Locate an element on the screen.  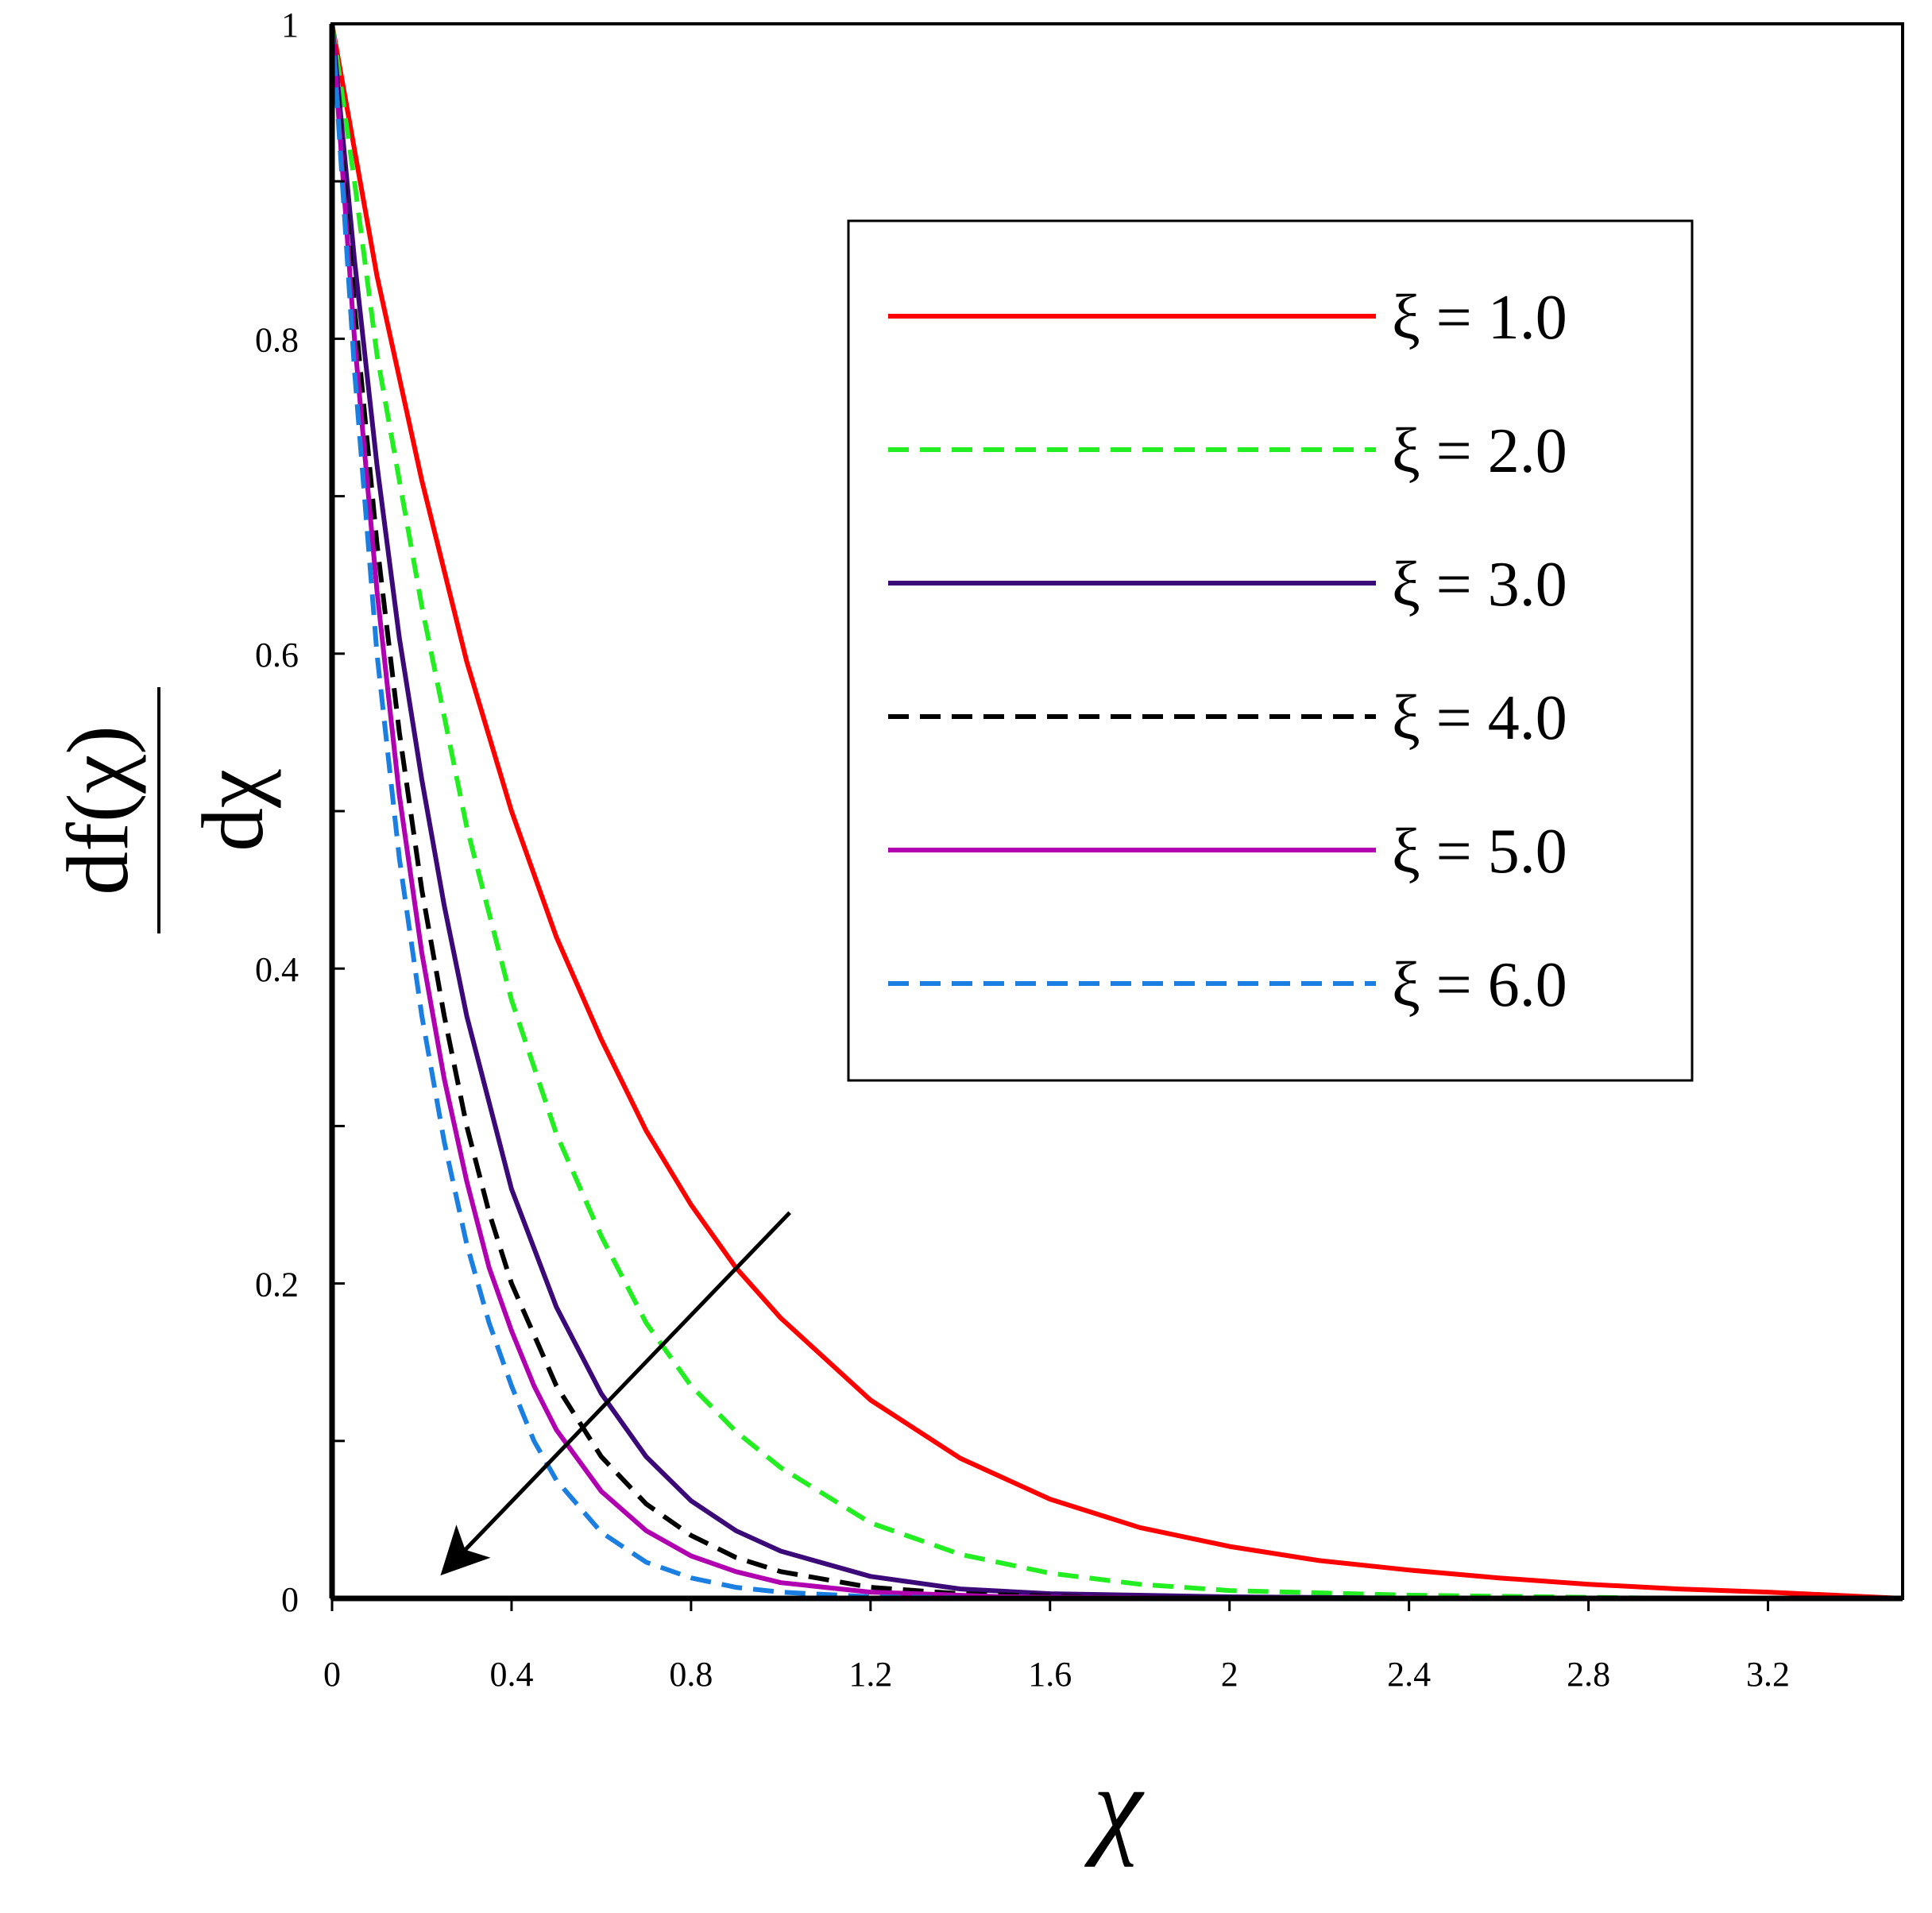
legend-label-1: ξ = 1.0 is located at coordinates (1480, 318).